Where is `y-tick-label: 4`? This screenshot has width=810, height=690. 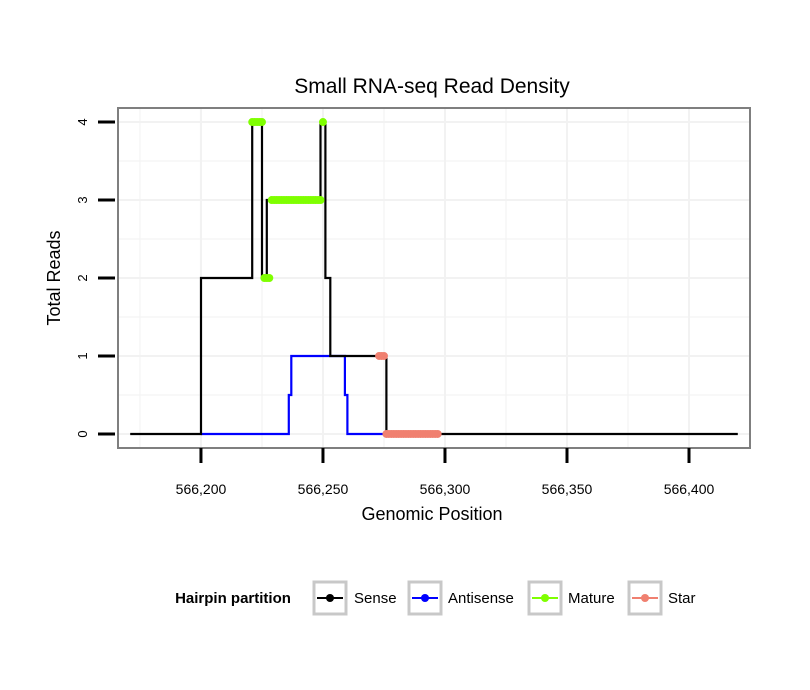
y-tick-label: 4 is located at coordinates (82, 121).